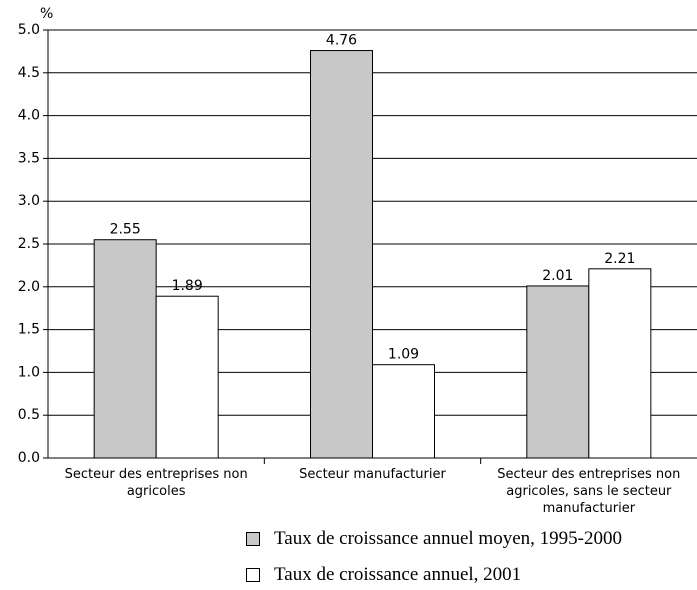 The width and height of the screenshot is (697, 590). Describe the element at coordinates (557, 276) in the screenshot. I see `data-label: 2.01` at that location.